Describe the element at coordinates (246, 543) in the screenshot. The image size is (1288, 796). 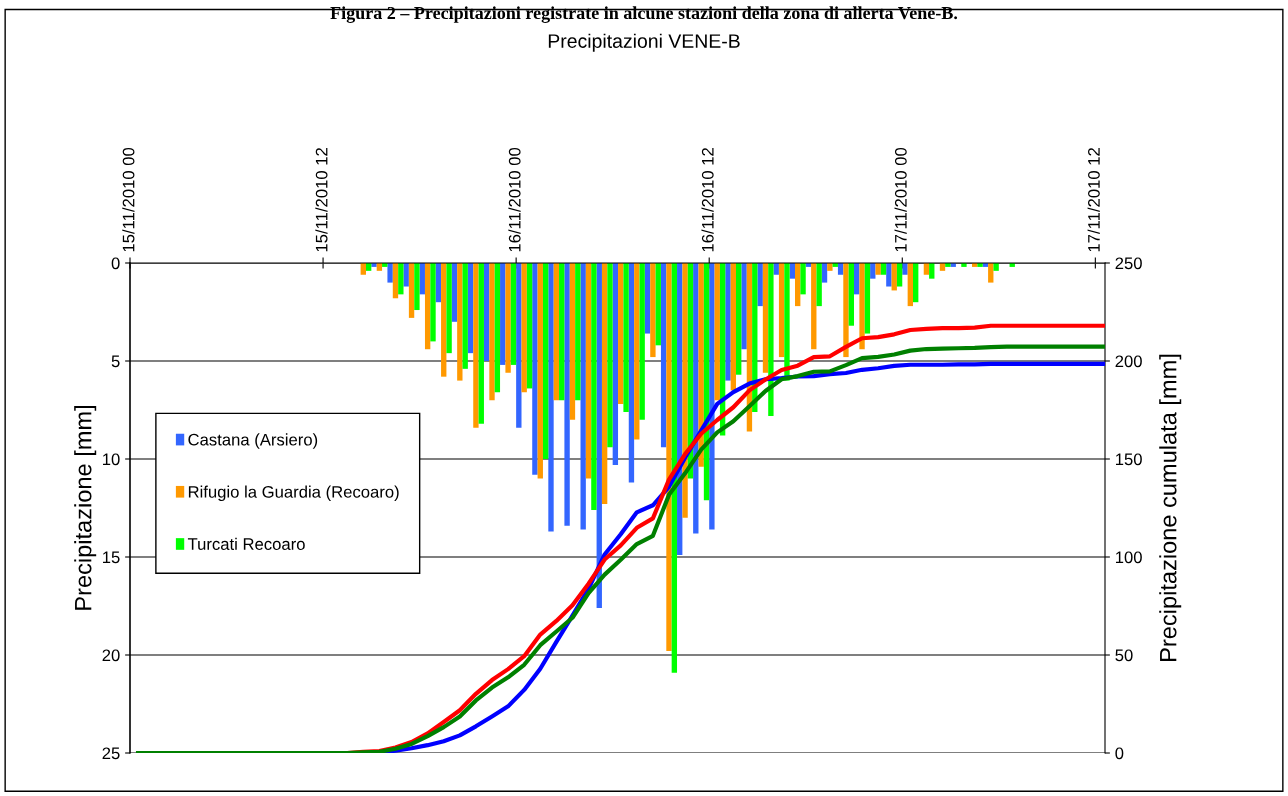
I see `legend-label: Turcati Recoaro` at that location.